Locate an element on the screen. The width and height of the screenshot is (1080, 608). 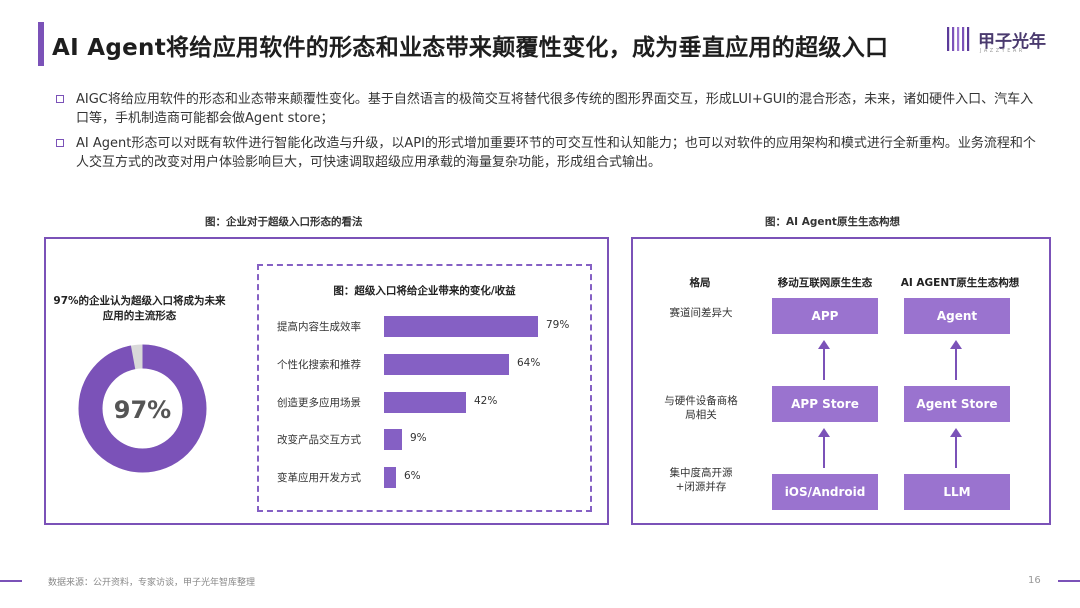
agent-ecosystem-box: LLM is located at coordinates (957, 492).